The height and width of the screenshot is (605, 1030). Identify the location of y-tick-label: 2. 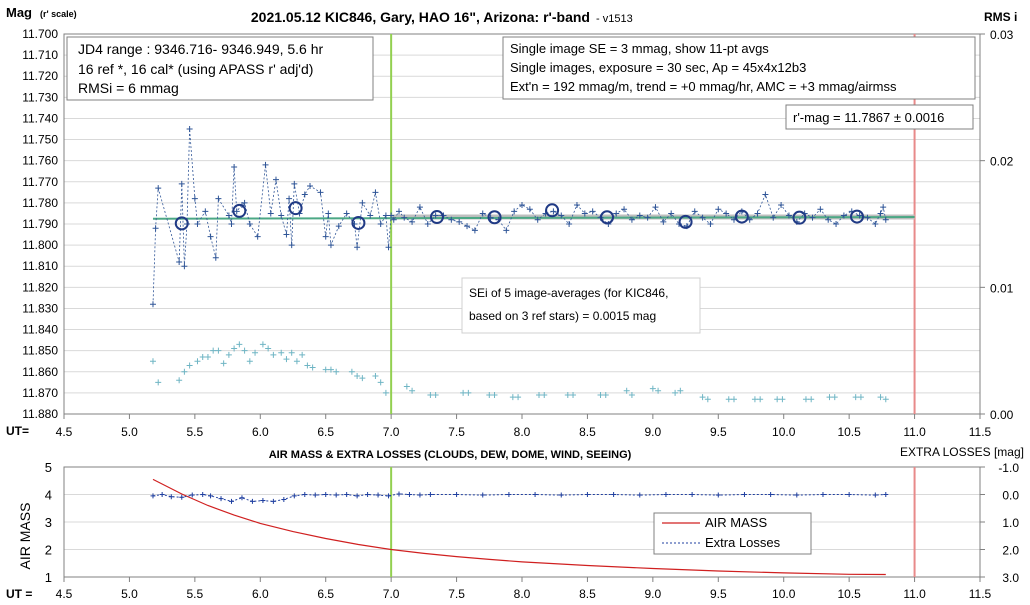
(48, 550).